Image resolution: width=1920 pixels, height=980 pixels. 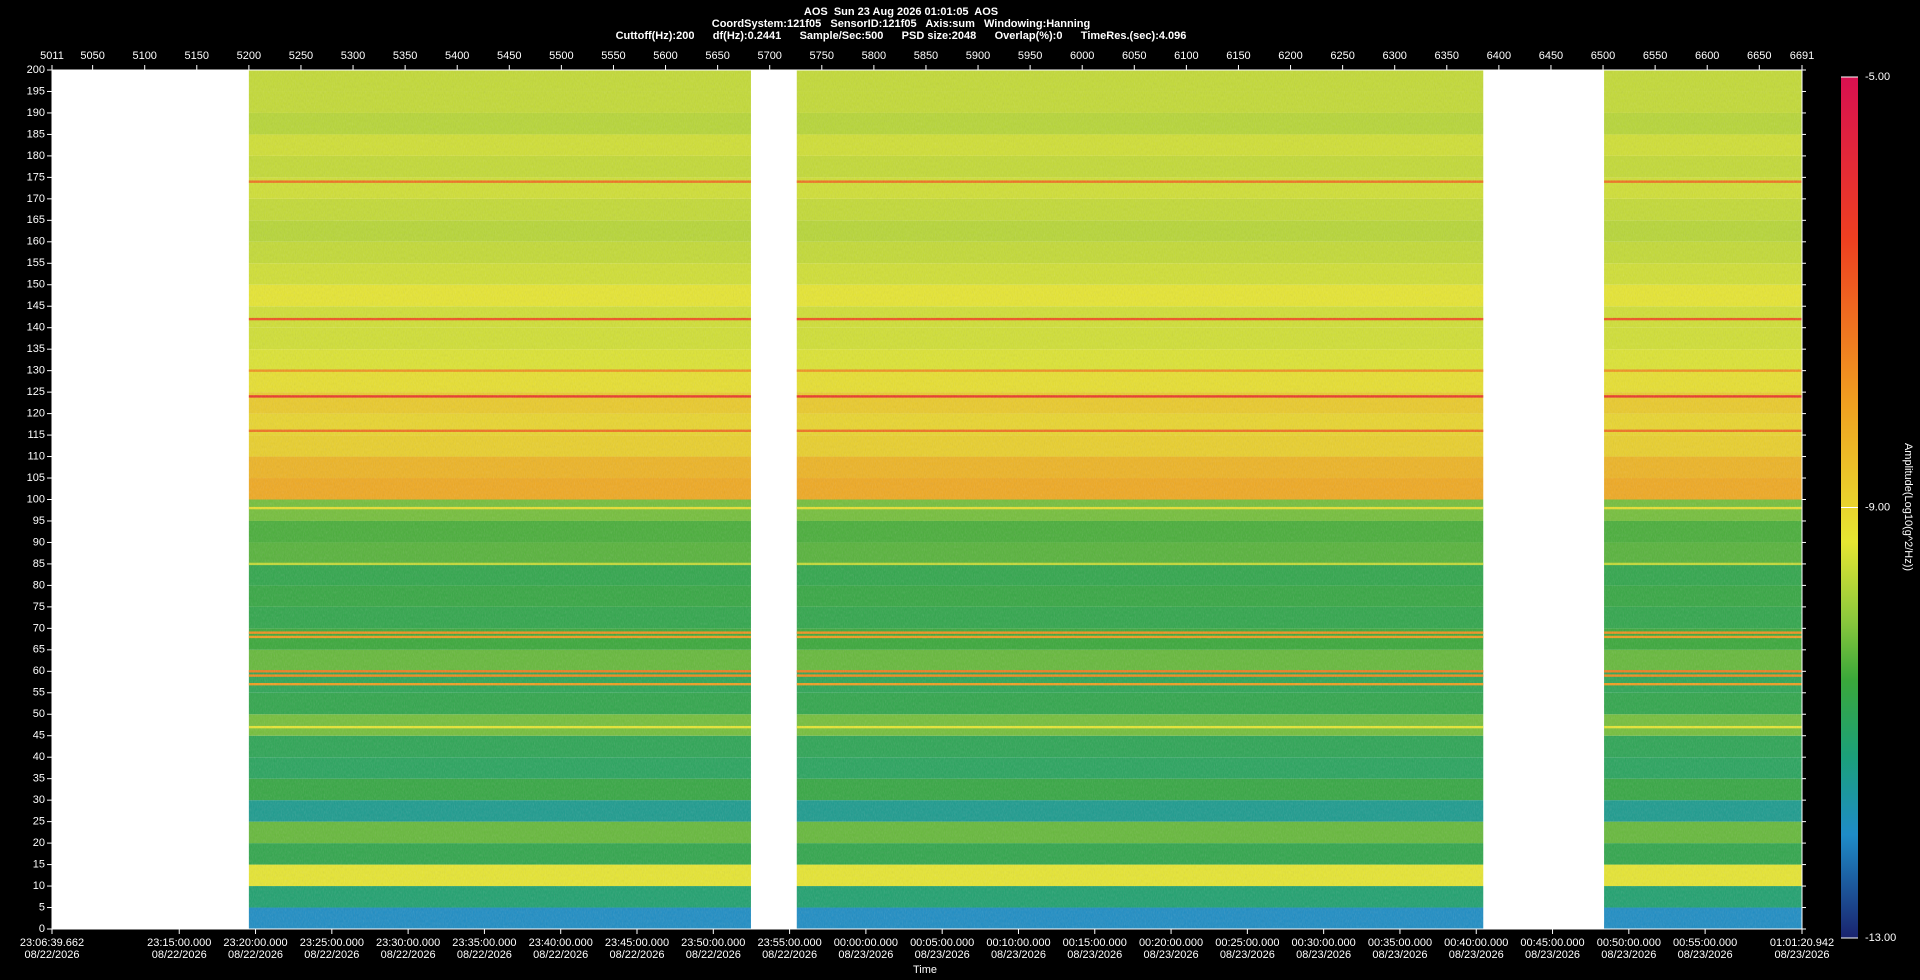 What do you see at coordinates (36, 177) in the screenshot?
I see `y-tick-label: 175` at bounding box center [36, 177].